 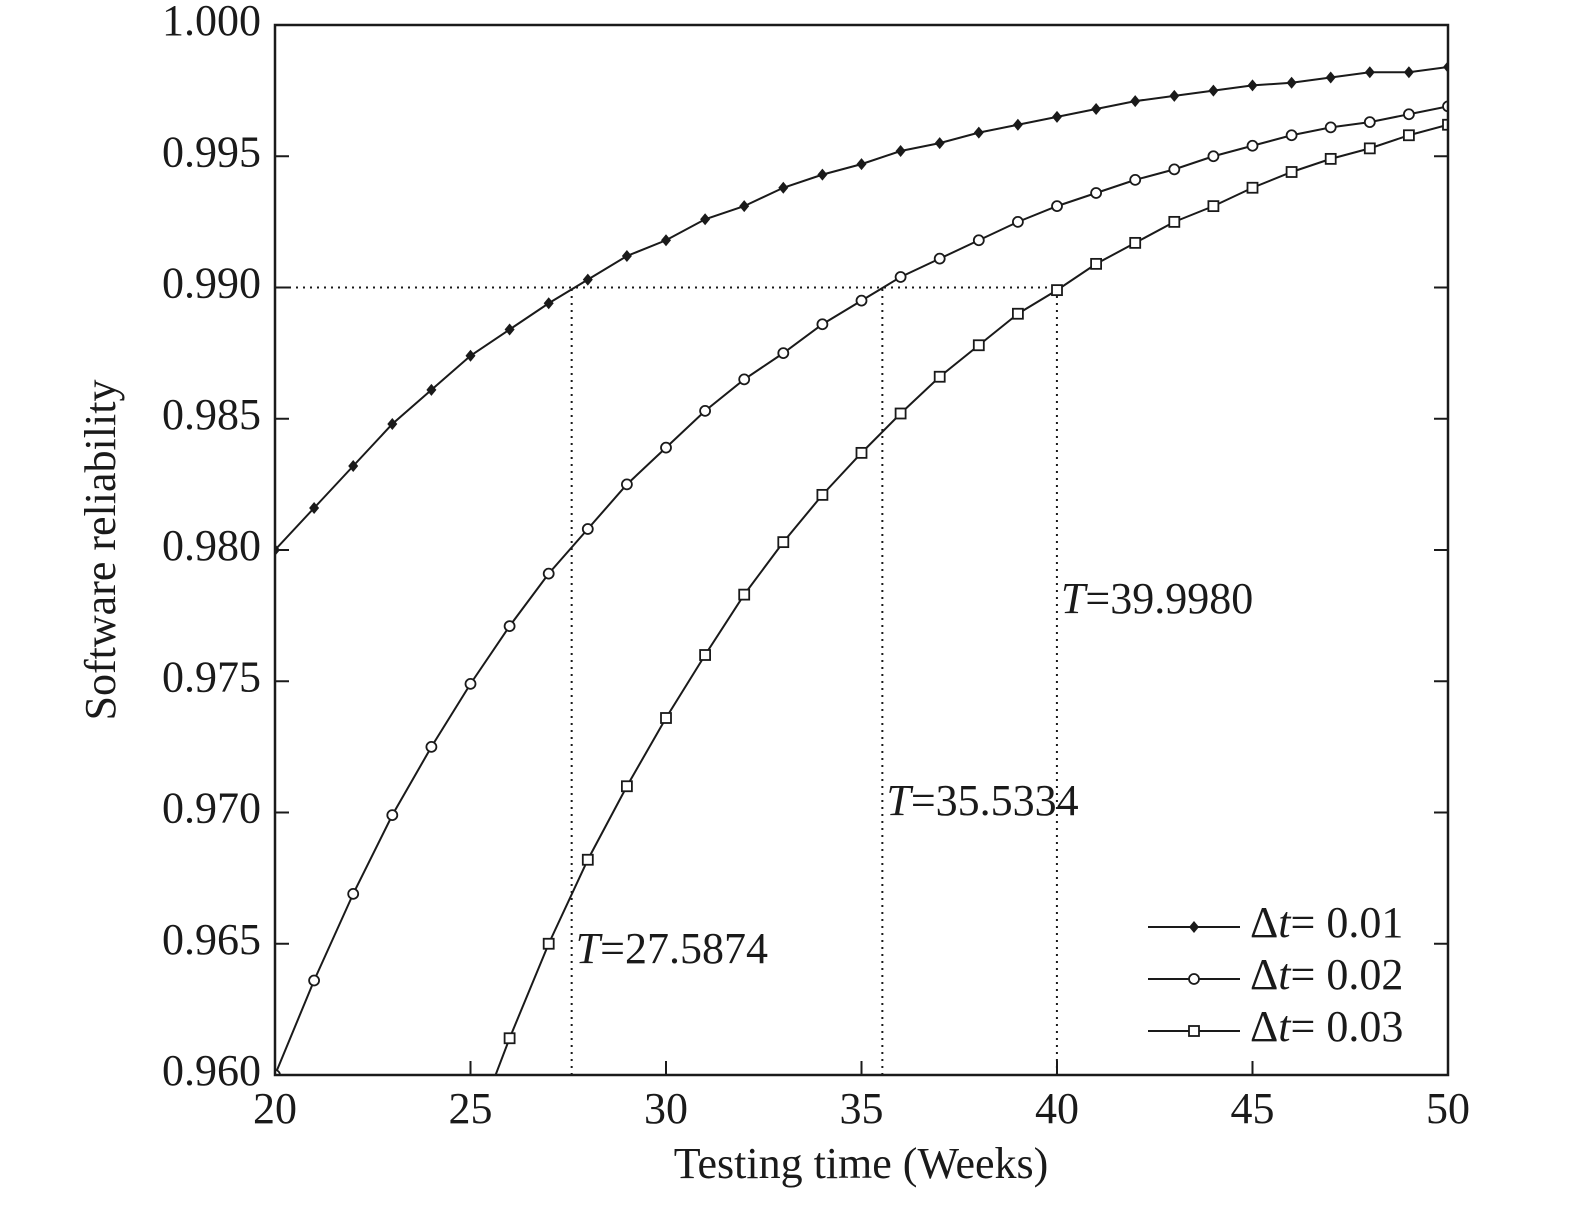 What do you see at coordinates (275, 1108) in the screenshot?
I see `x-tick-label: 20` at bounding box center [275, 1108].